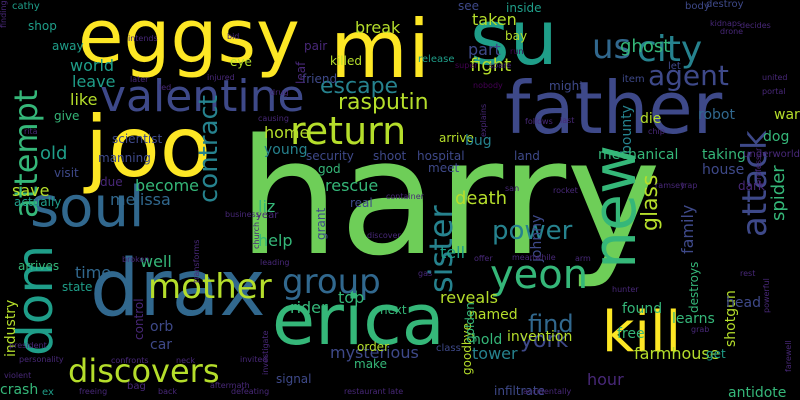 Image resolution: width=800 pixels, height=400 pixels. I want to click on word-offer: offer, so click(483, 258).